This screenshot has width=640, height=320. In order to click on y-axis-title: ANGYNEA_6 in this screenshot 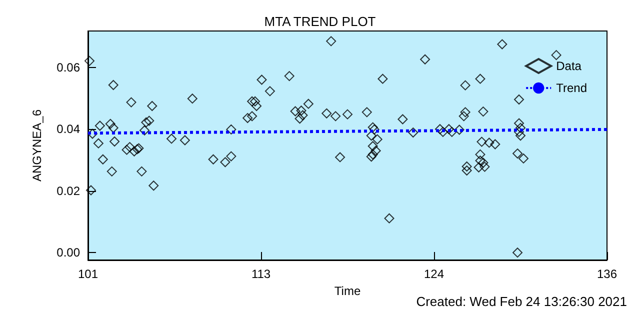, I will do `click(37, 145)`.